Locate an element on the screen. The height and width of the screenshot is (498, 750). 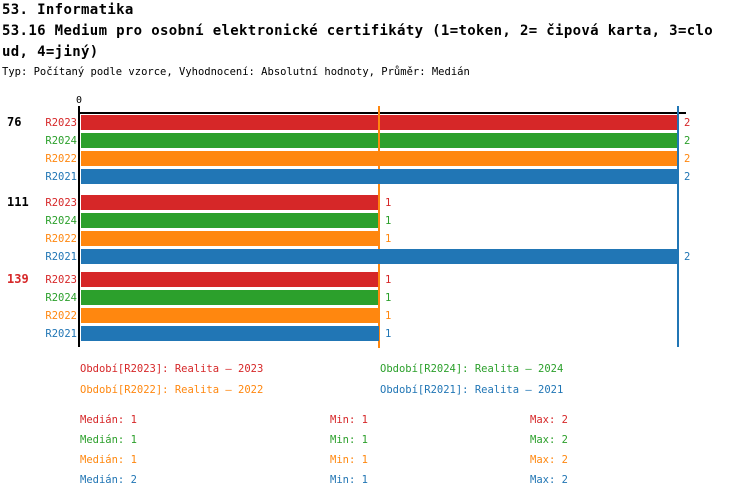
bar-111-R2024 is located at coordinates (230, 220).